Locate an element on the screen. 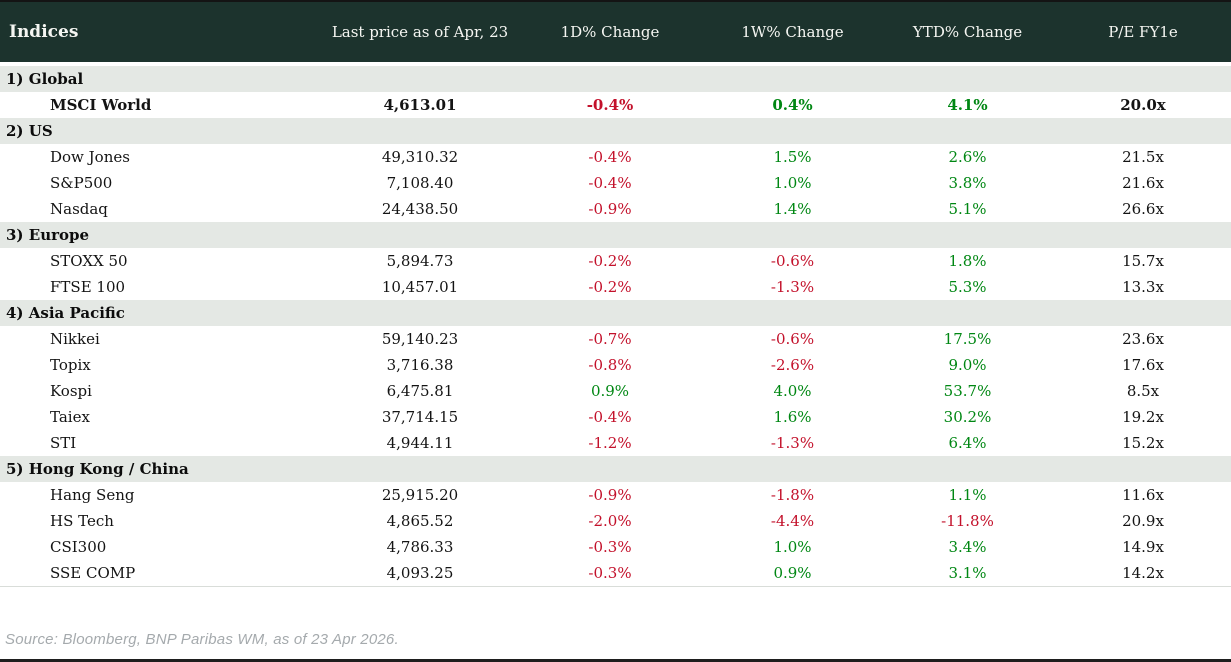 This screenshot has height=662, width=1231. table-row: STOXX 50 5,894.73 -0.2% -0.6% 1.8% 15.7x is located at coordinates (615, 261).